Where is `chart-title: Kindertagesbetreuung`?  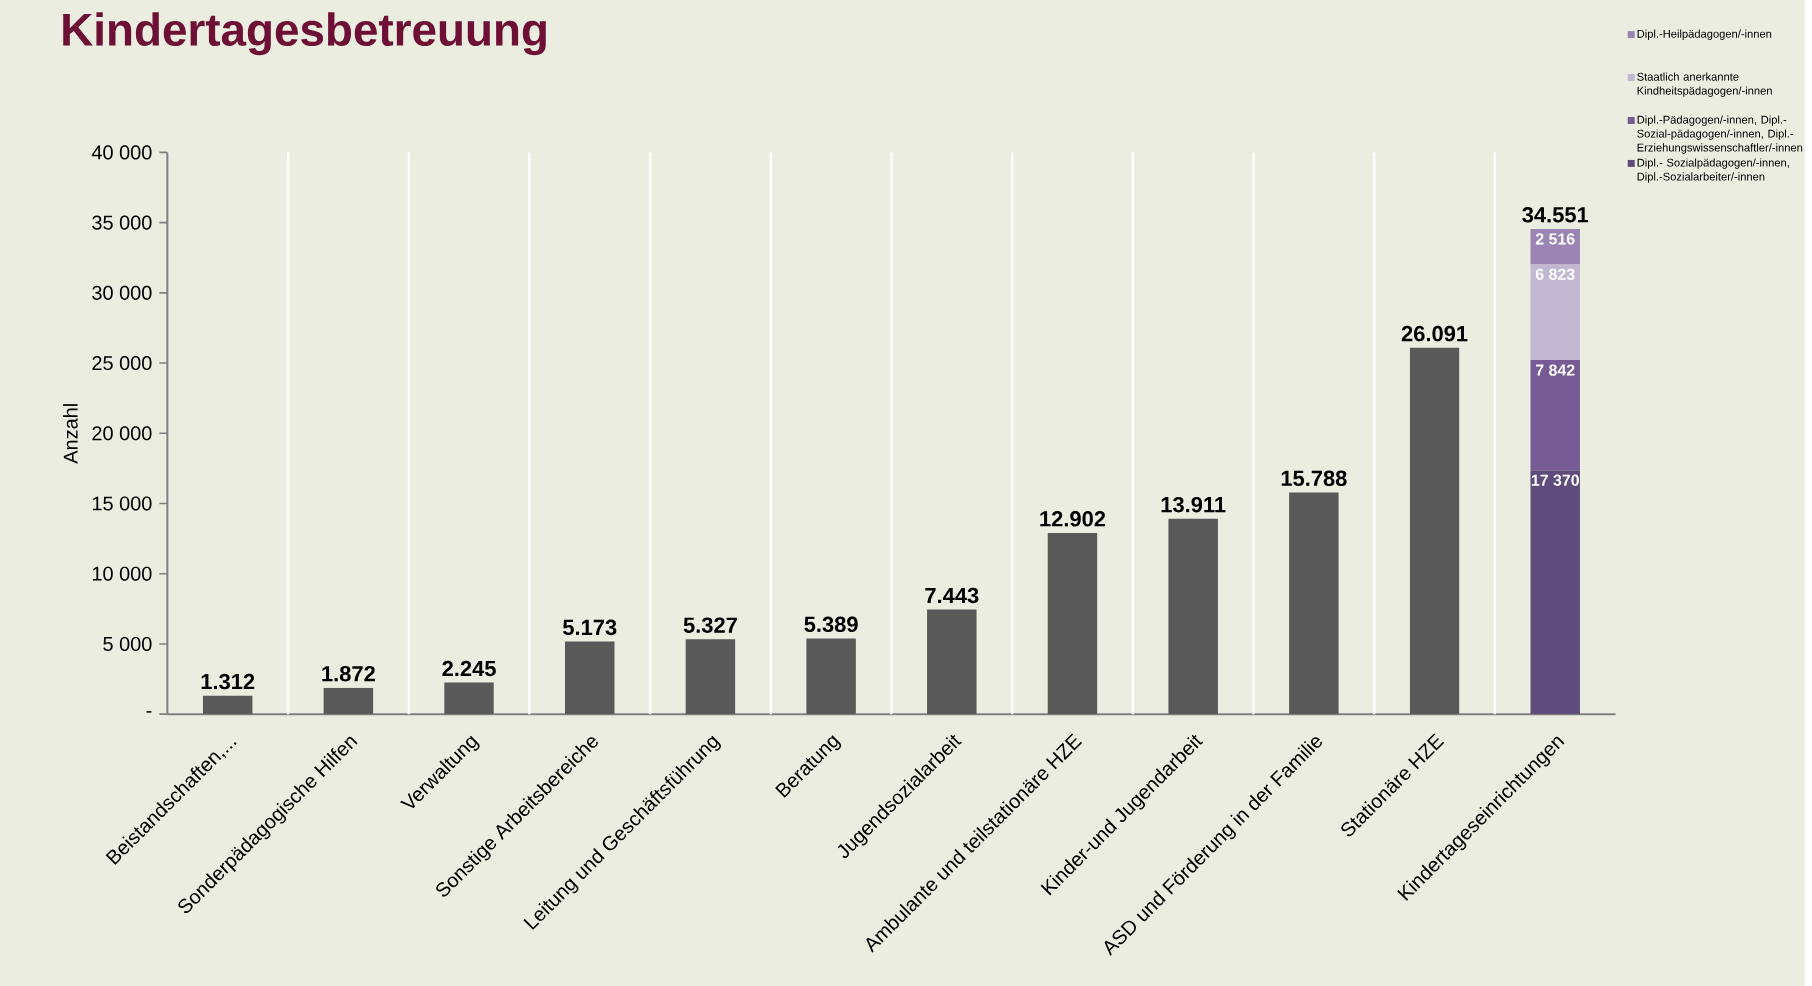 chart-title: Kindertagesbetreuung is located at coordinates (304, 34).